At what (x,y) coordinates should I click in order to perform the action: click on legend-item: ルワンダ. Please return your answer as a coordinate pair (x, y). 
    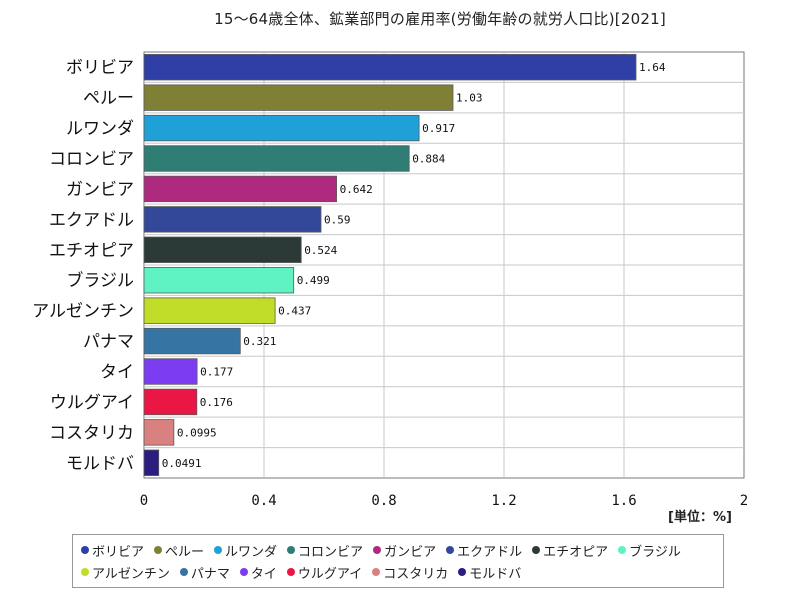
    Looking at the image, I should click on (245, 550).